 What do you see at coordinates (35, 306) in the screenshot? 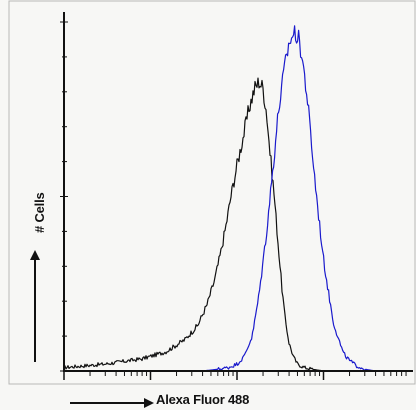
I see `up-arrow-icon` at bounding box center [35, 306].